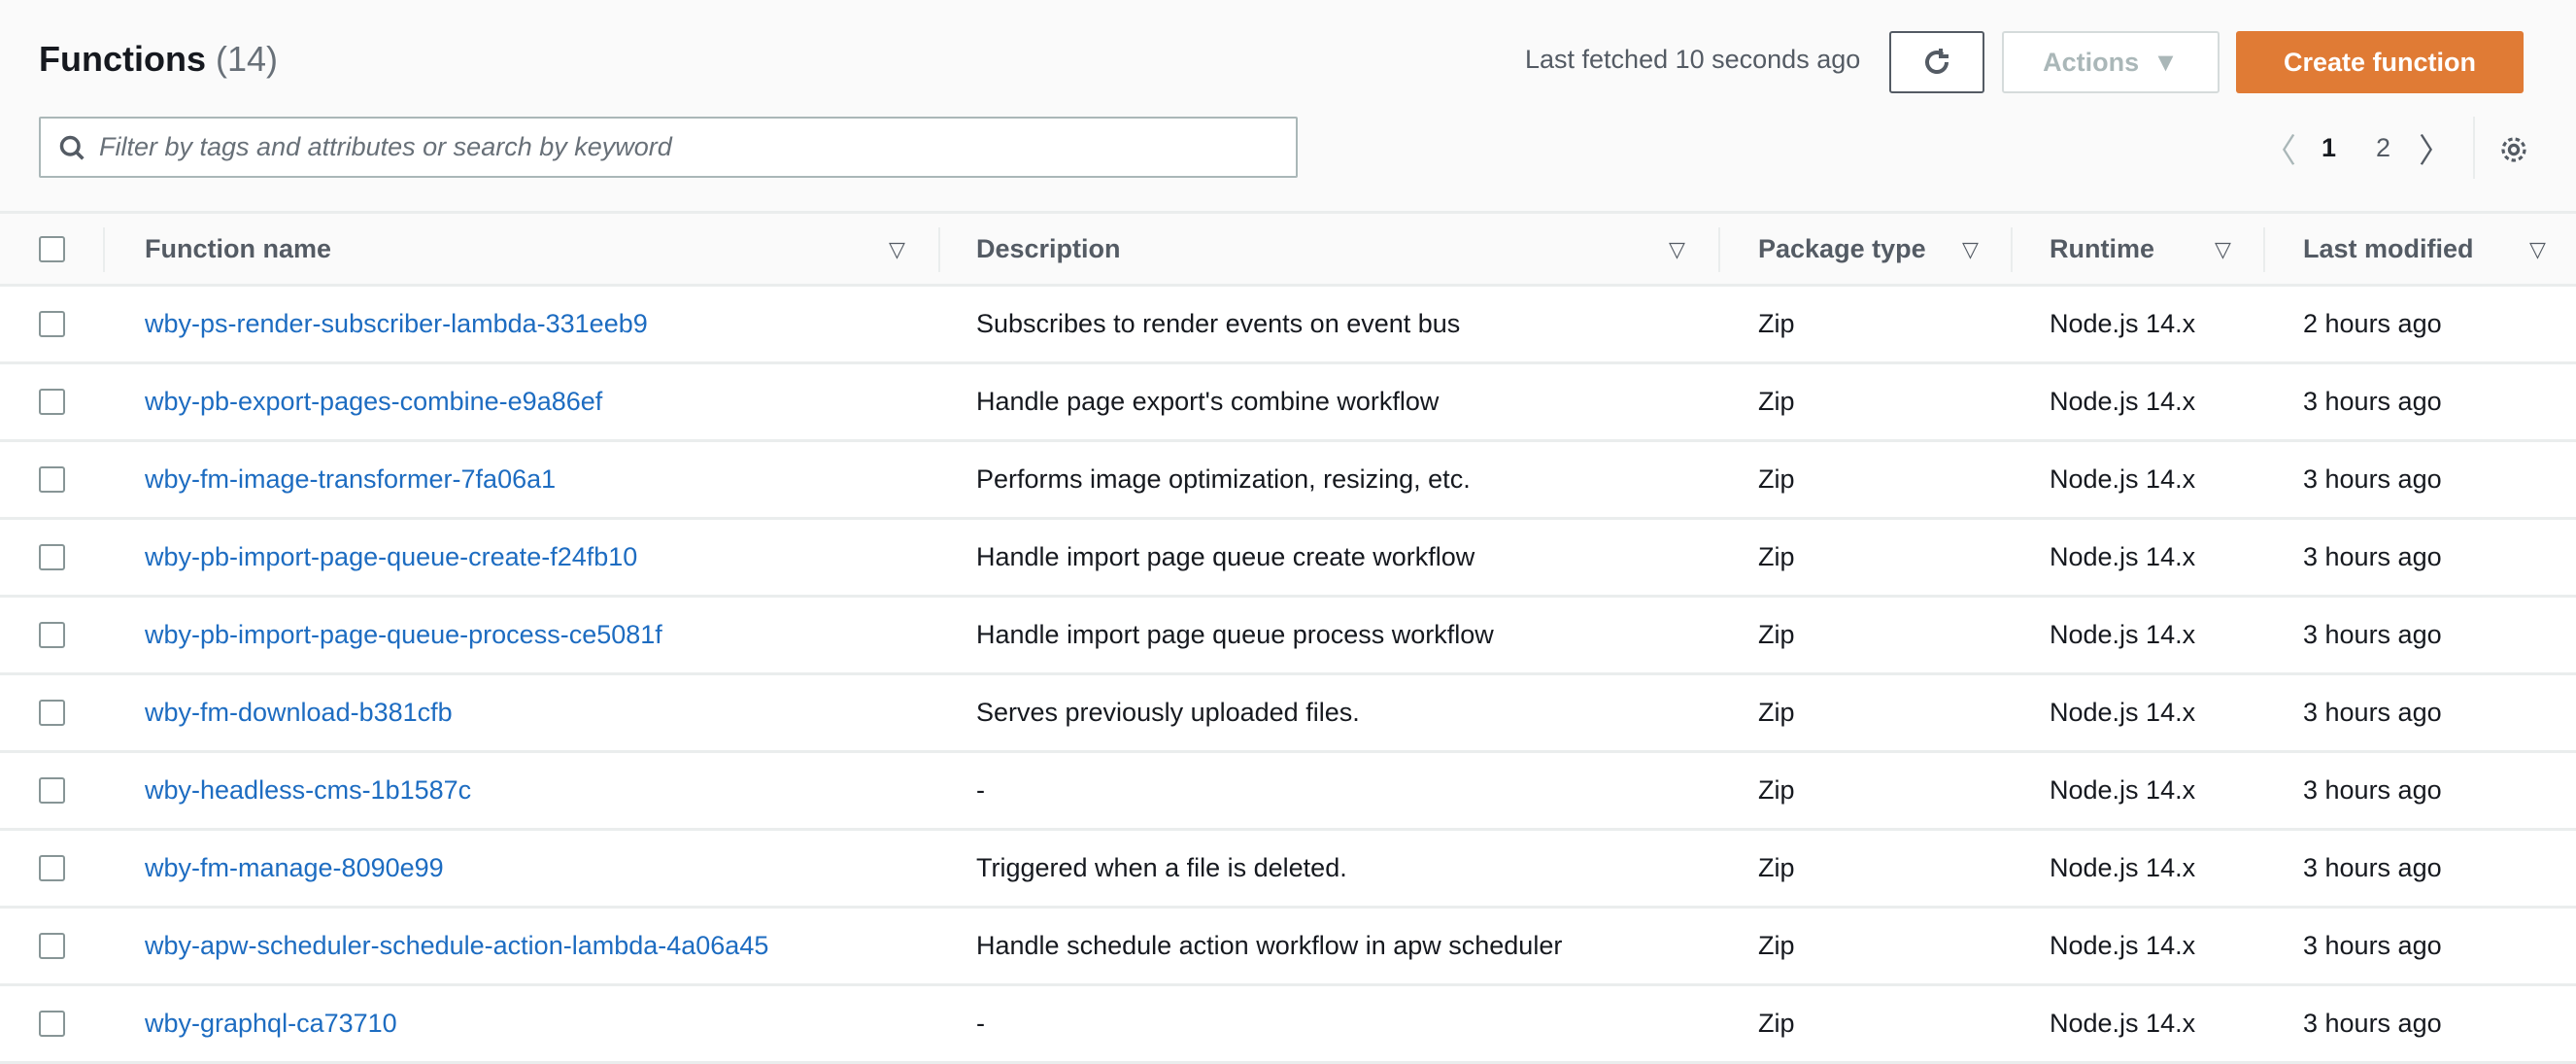 This screenshot has width=2576, height=1064. I want to click on header-last-modified: Last modified, so click(2388, 248).